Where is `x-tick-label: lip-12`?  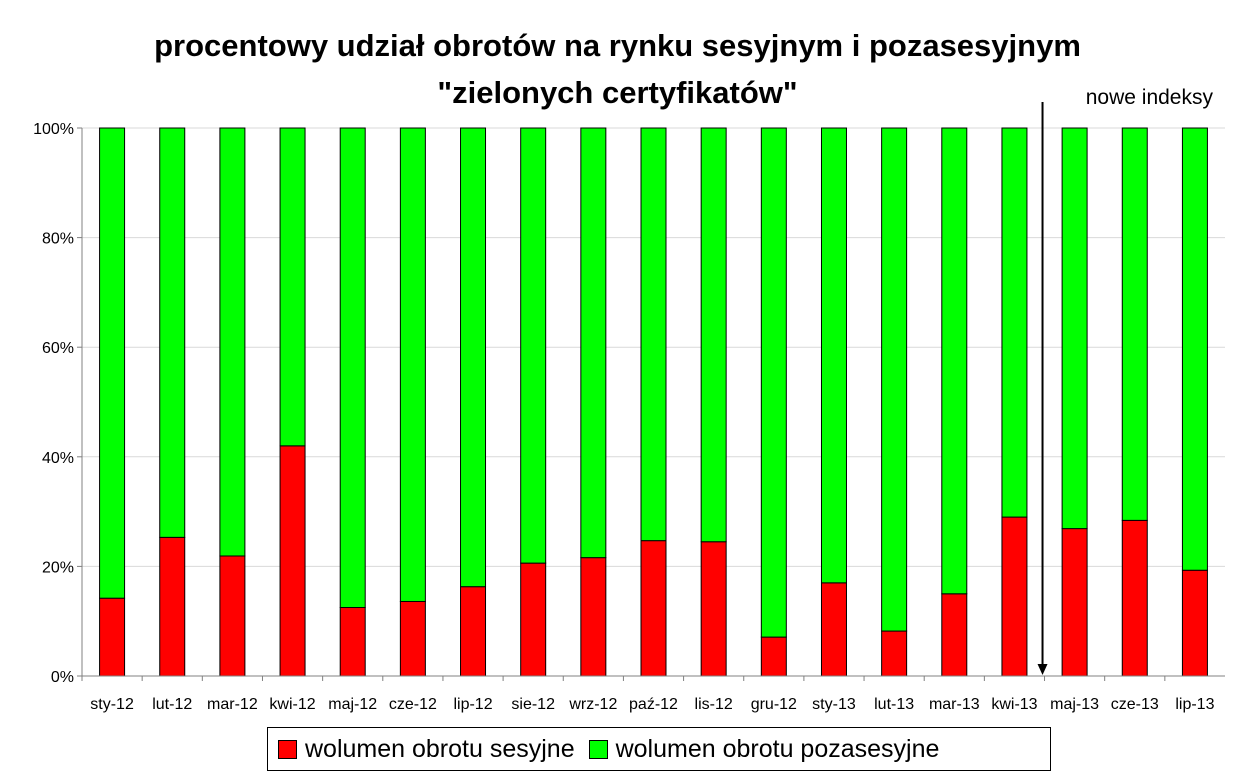 x-tick-label: lip-12 is located at coordinates (472, 704).